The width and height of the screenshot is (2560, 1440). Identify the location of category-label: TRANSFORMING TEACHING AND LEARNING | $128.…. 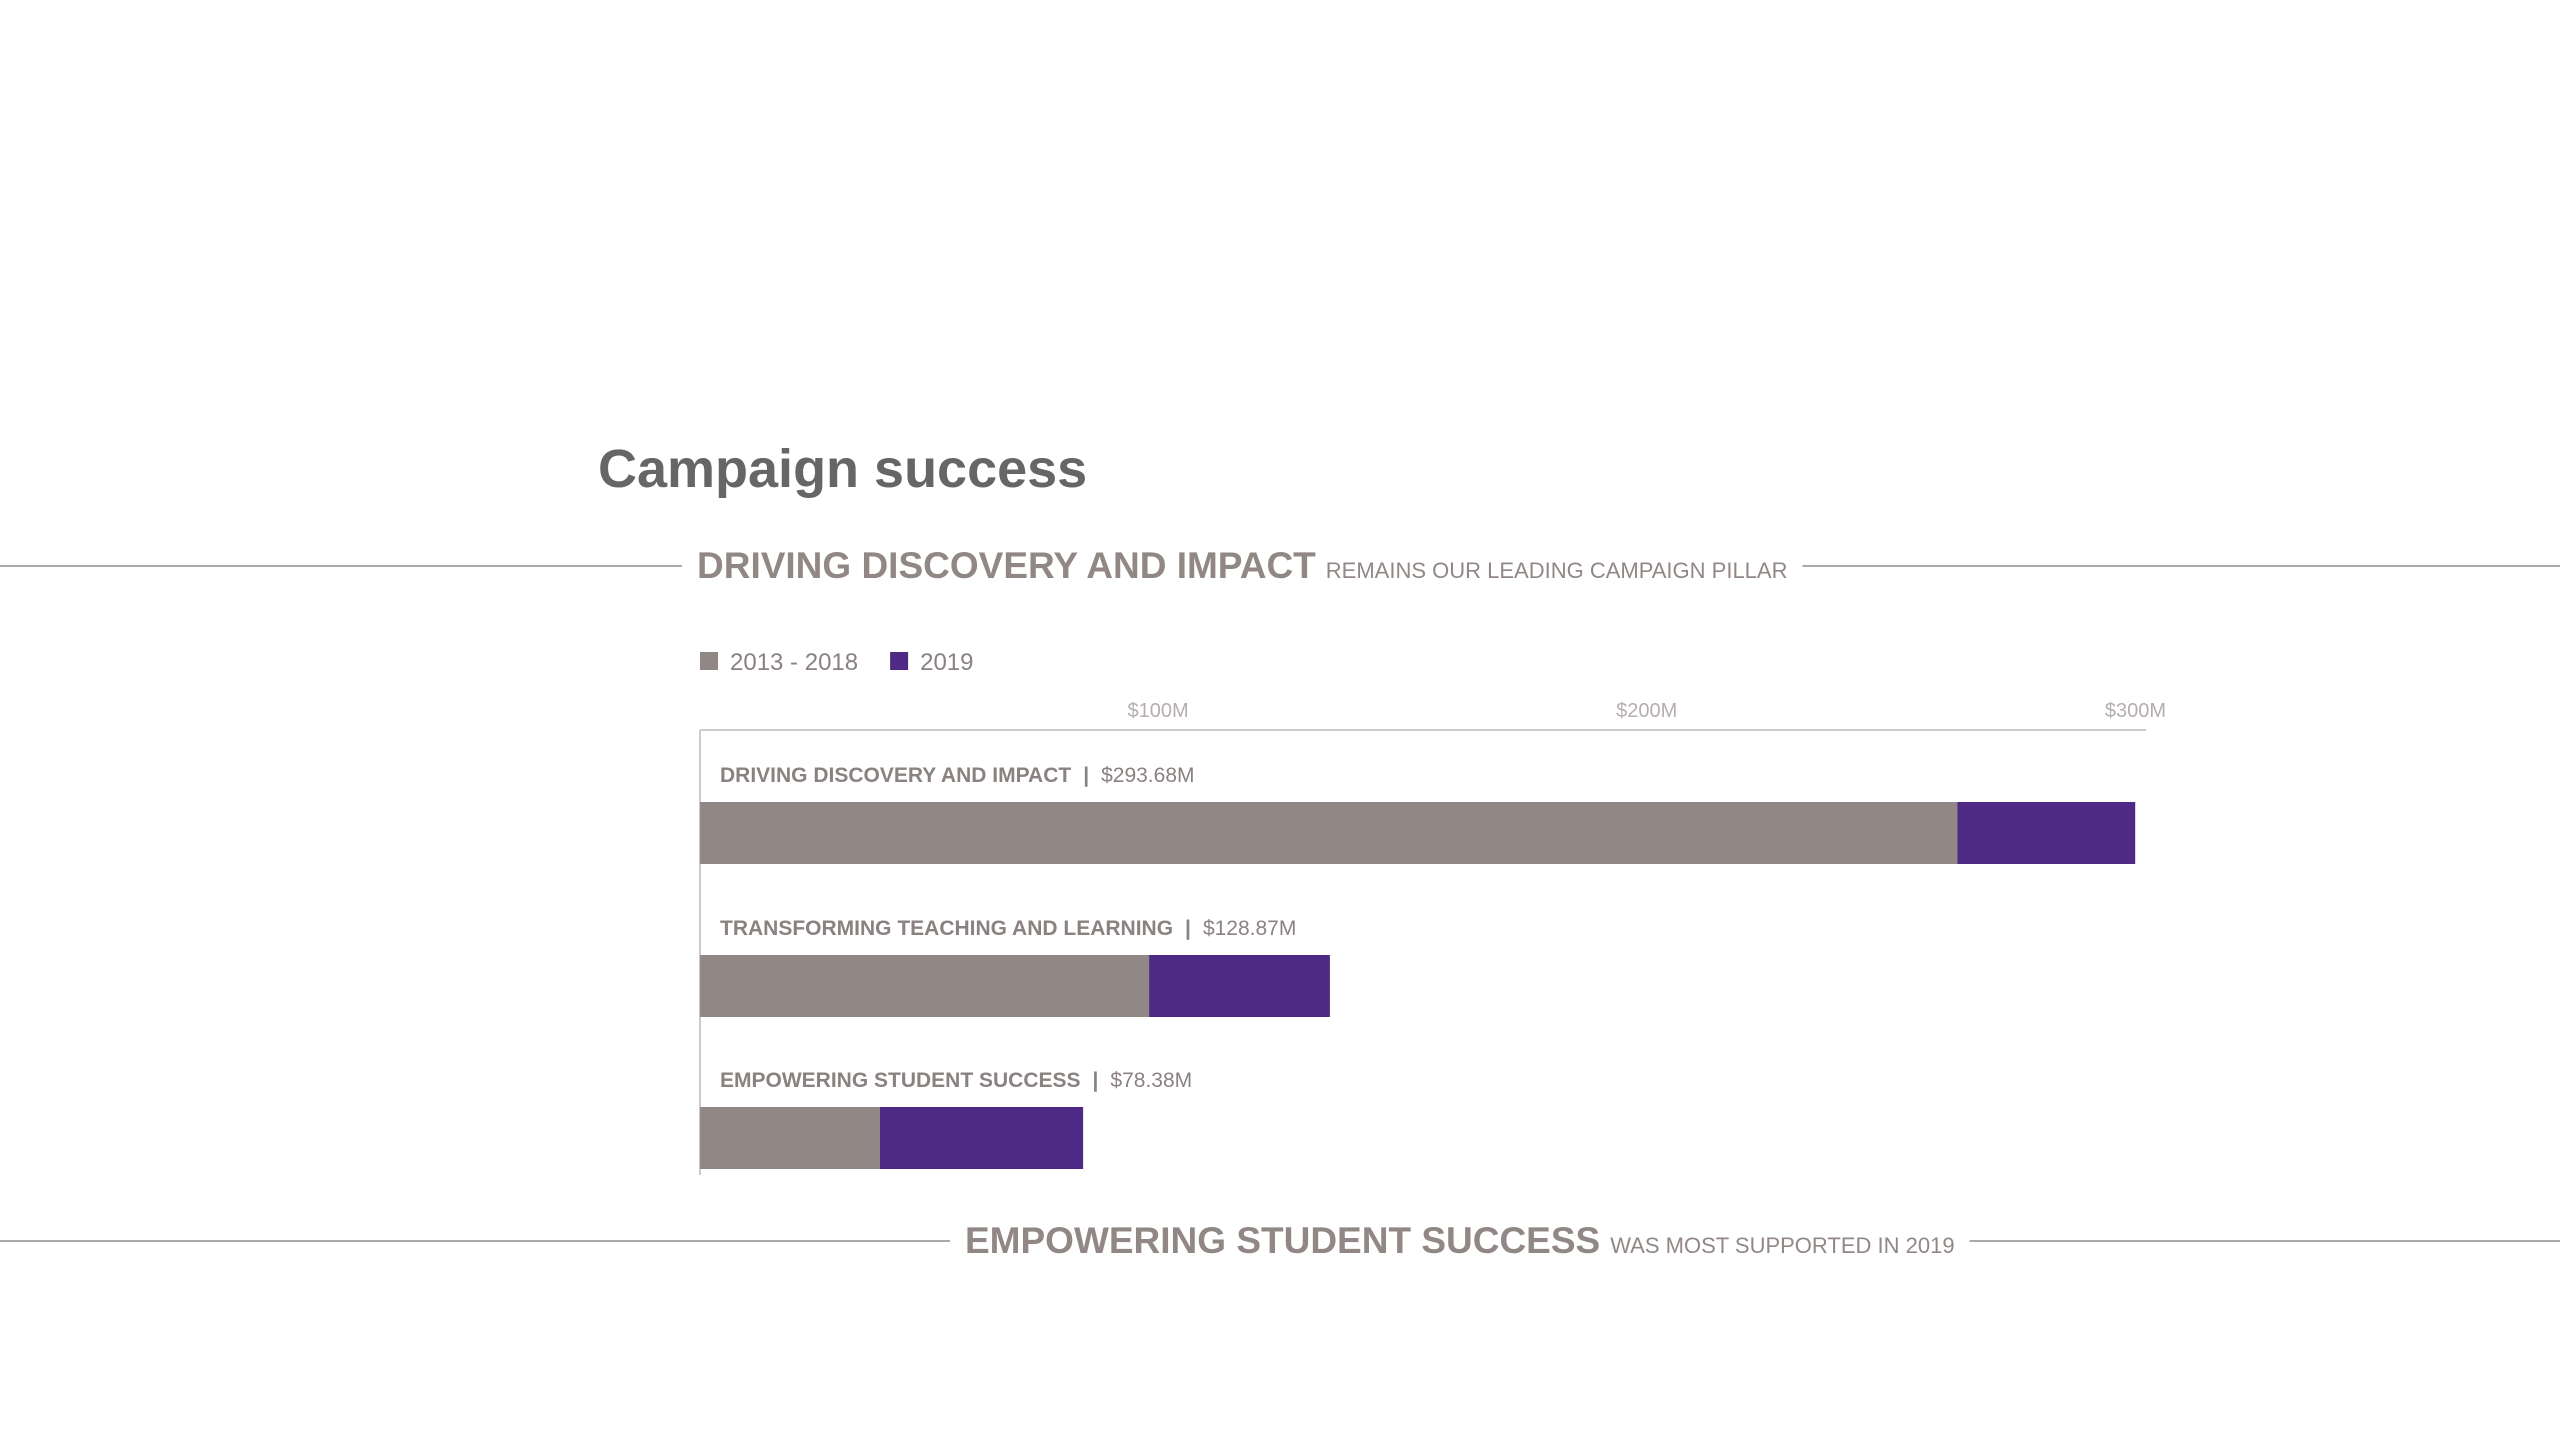
(1008, 928).